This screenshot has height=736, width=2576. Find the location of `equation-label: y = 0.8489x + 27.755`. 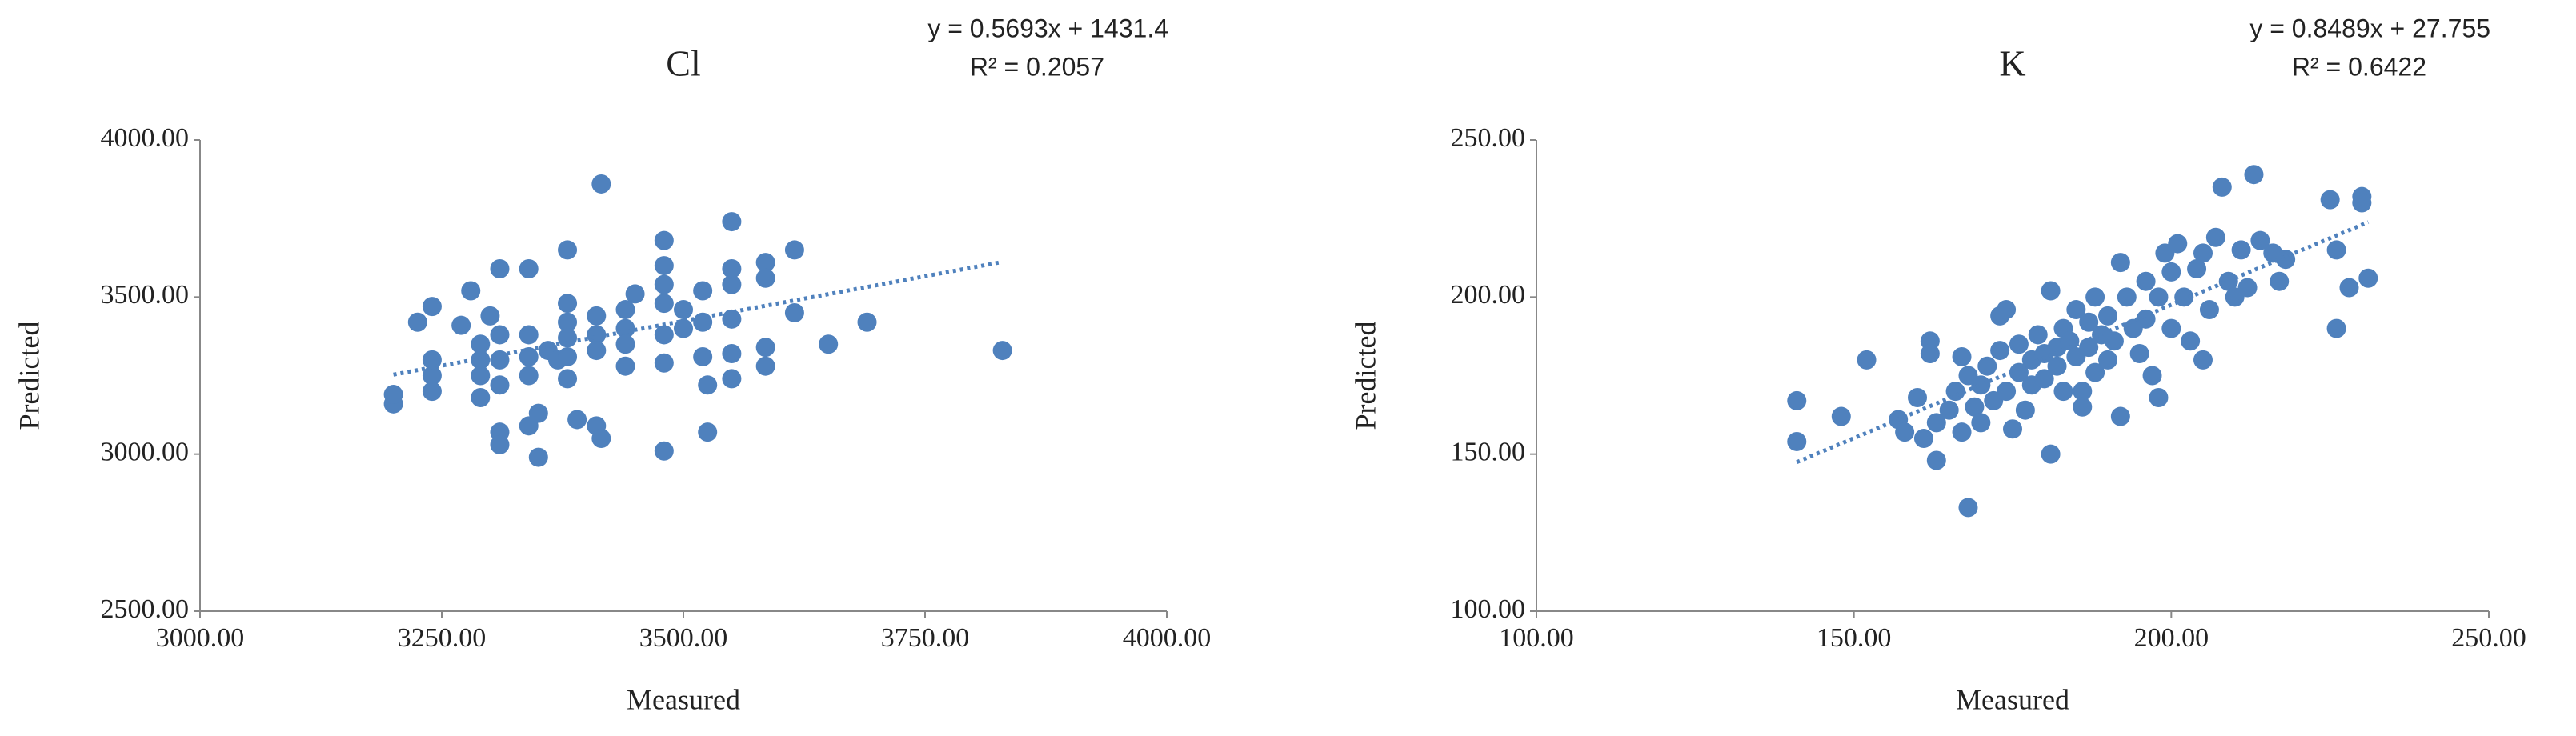

equation-label: y = 0.8489x + 27.755 is located at coordinates (2369, 28).